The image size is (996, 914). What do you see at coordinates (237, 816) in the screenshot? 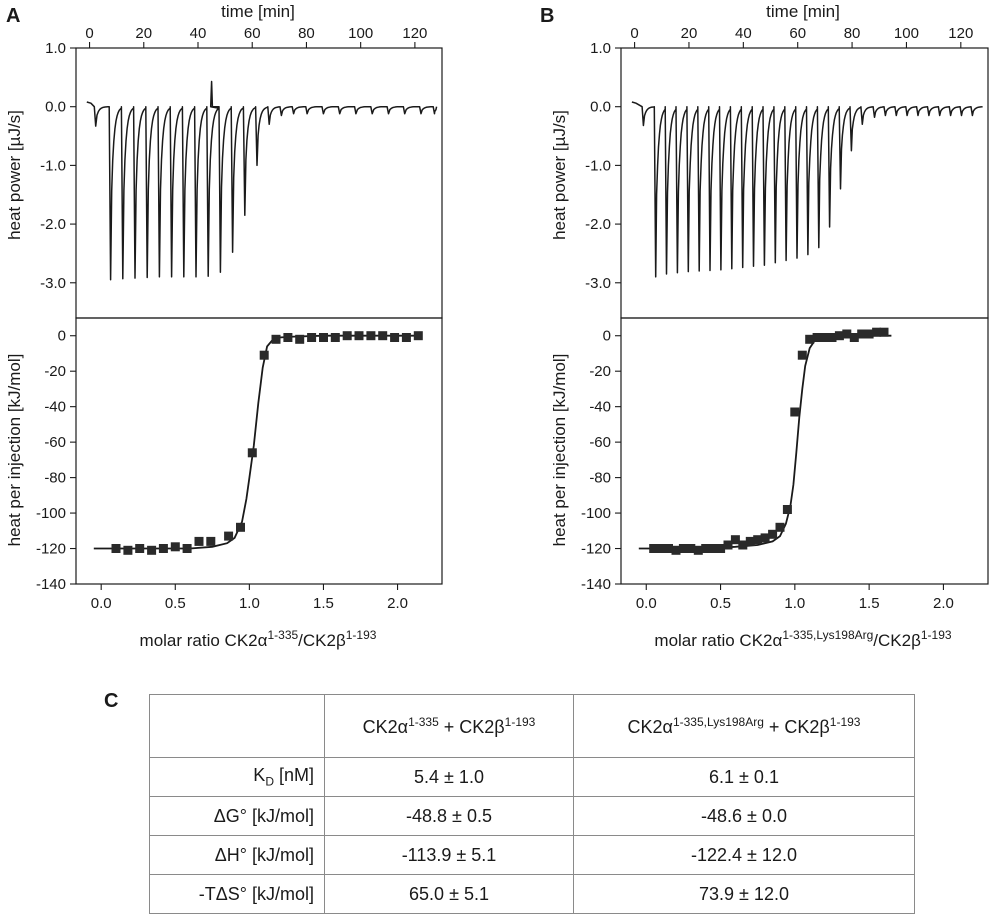
I see `row-label-dg: ΔG° [kJ/mol]` at bounding box center [237, 816].